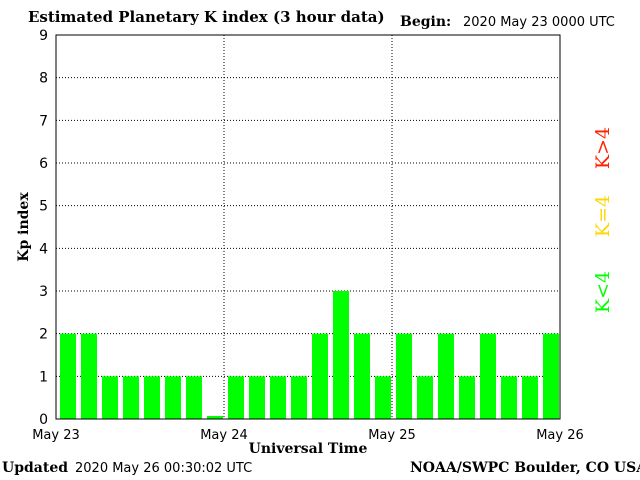 The image size is (640, 480). I want to click on x-tick-label: May 24, so click(224, 435).